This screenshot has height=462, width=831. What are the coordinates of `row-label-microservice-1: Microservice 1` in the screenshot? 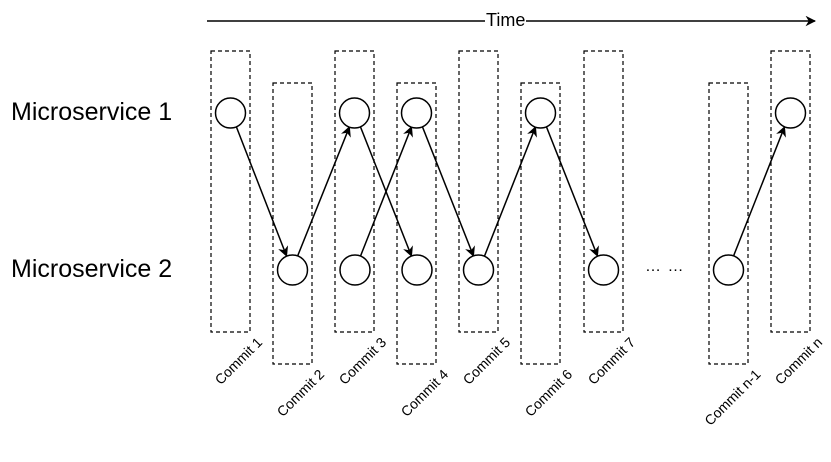 It's located at (92, 112).